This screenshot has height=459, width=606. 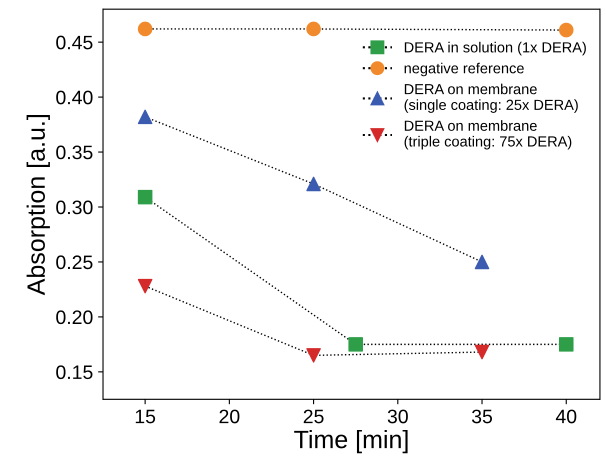 I want to click on x-tick-label: 15, so click(x=146, y=417).